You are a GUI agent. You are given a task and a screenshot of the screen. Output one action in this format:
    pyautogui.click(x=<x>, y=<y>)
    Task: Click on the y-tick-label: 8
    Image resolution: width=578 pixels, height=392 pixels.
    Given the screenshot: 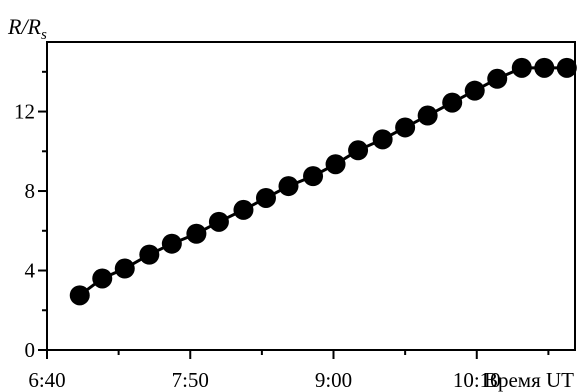 What is the action you would take?
    pyautogui.click(x=30, y=191)
    